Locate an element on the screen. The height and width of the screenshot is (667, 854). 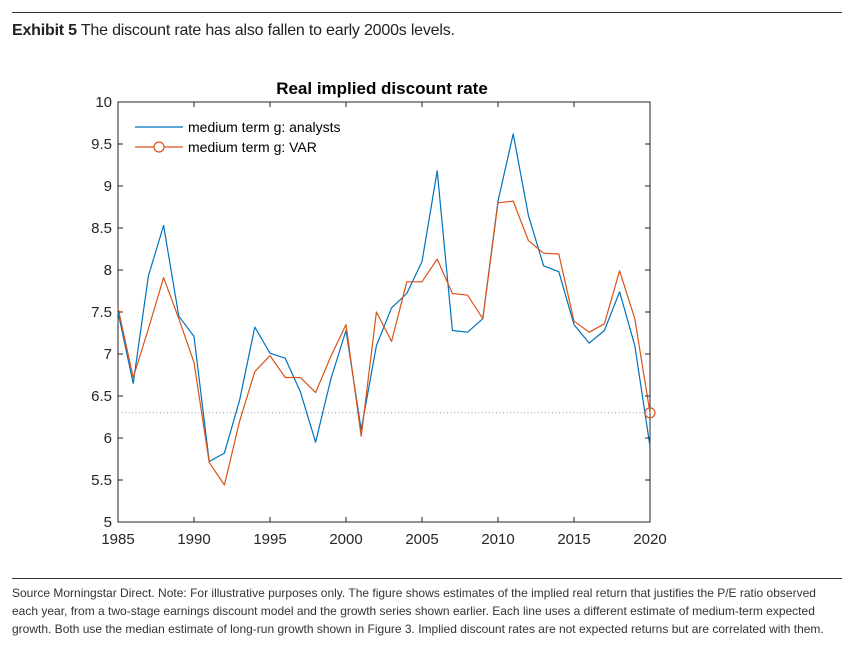
x-tick-label: 2020 is located at coordinates (649, 539).